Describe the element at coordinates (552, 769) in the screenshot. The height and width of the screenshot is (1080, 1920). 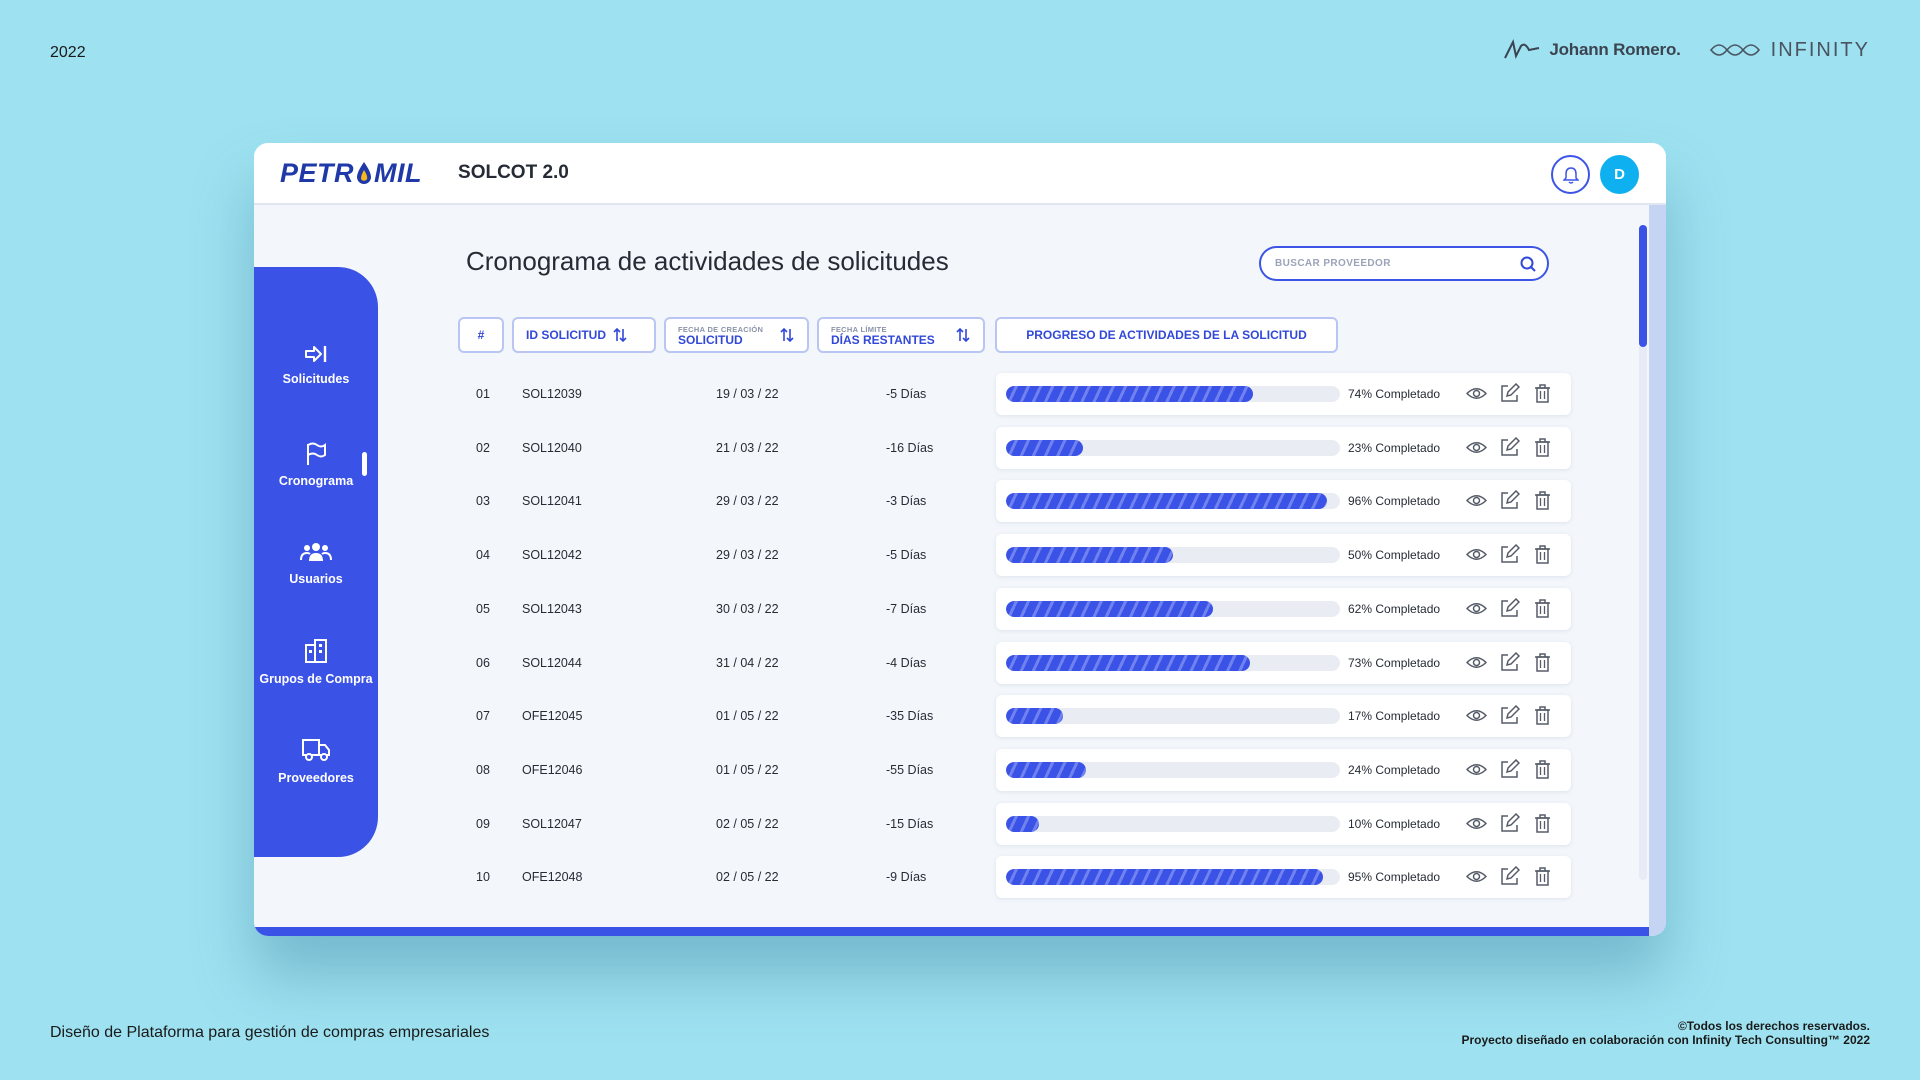
I see `request-id: OFE12046` at that location.